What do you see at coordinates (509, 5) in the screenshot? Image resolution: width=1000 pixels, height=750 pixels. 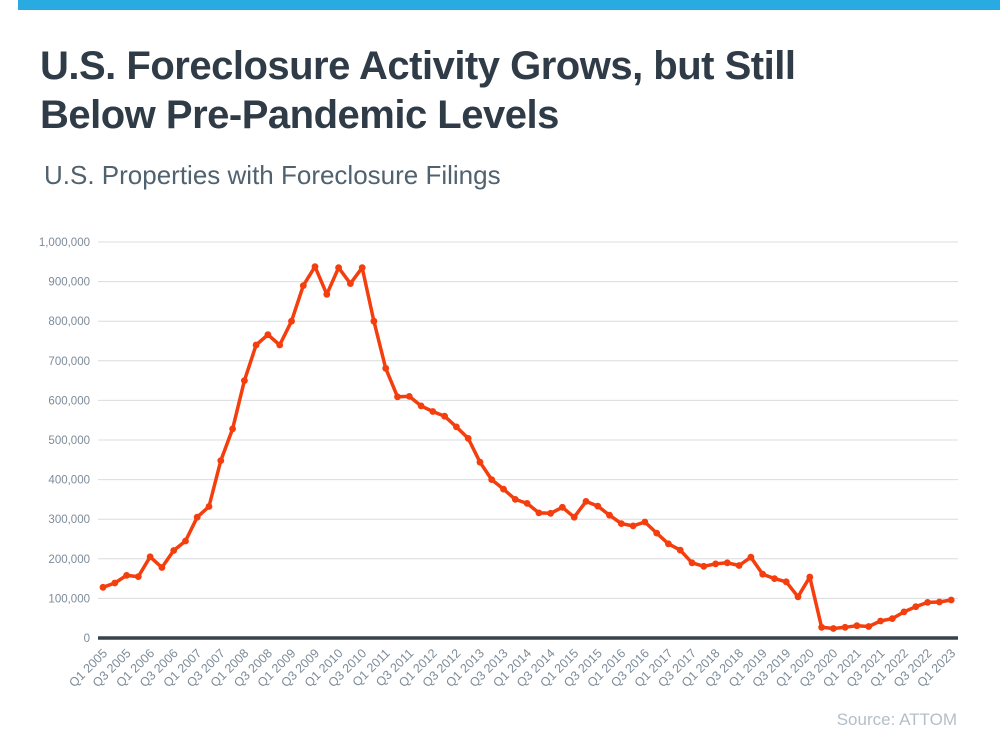 I see `accent-bar` at bounding box center [509, 5].